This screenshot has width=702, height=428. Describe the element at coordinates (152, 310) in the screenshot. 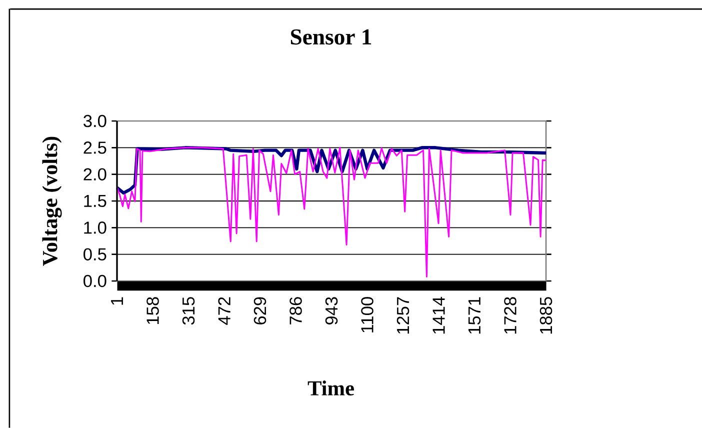

I see `x-tick-label: 158` at that location.